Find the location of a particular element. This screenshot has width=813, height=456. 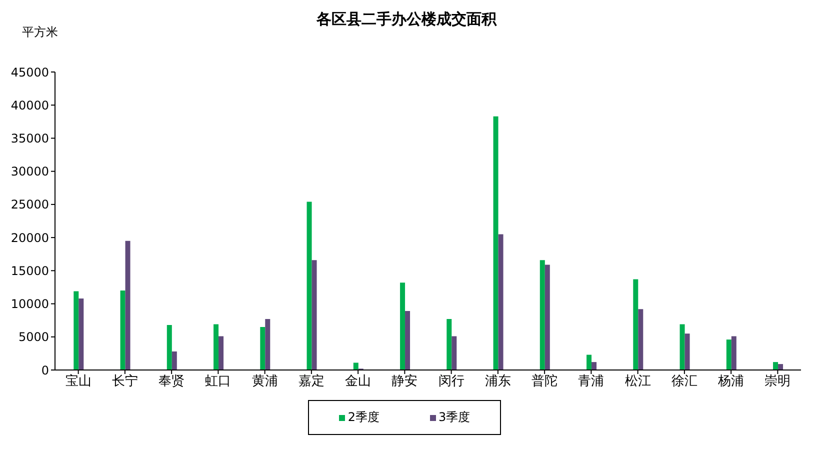

legend-label: 2季度 is located at coordinates (363, 417).